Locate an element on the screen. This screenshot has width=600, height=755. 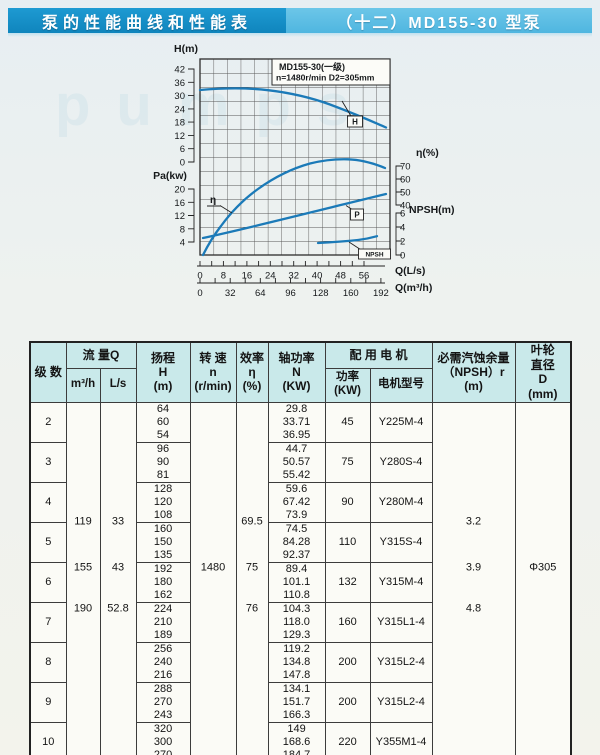
qls-tick: 32 is located at coordinates (293, 276).